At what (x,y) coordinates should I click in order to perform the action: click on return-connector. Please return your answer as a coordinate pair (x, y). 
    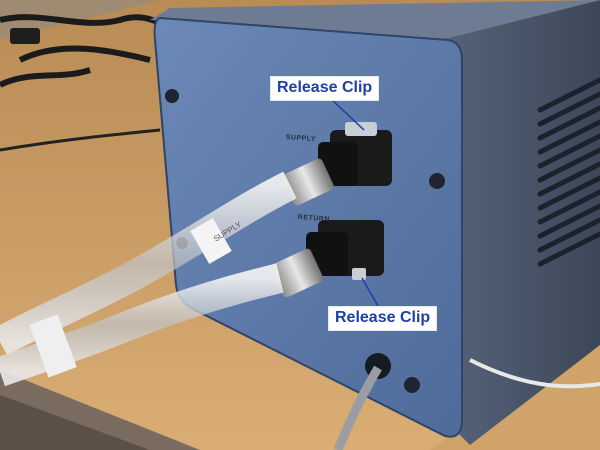
    Looking at the image, I should click on (327, 259).